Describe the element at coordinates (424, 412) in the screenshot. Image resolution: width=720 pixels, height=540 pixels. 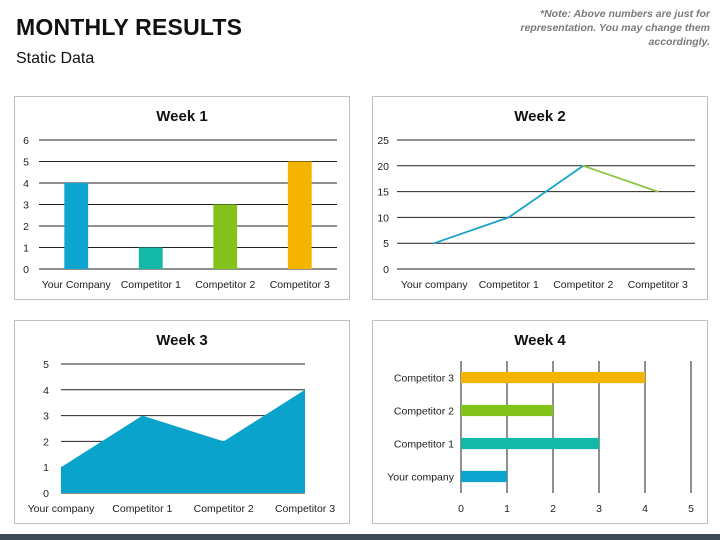
I see `y-tick-label: Competitor 2` at that location.